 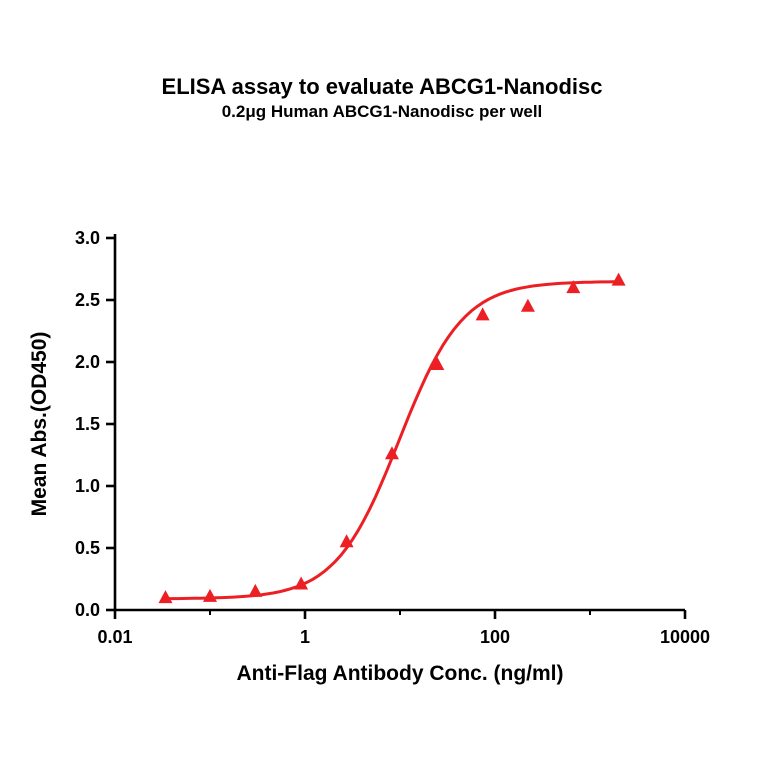 I want to click on chart-title: ELISA assay to evaluate ABCG1-Nanodisc, so click(x=382, y=86).